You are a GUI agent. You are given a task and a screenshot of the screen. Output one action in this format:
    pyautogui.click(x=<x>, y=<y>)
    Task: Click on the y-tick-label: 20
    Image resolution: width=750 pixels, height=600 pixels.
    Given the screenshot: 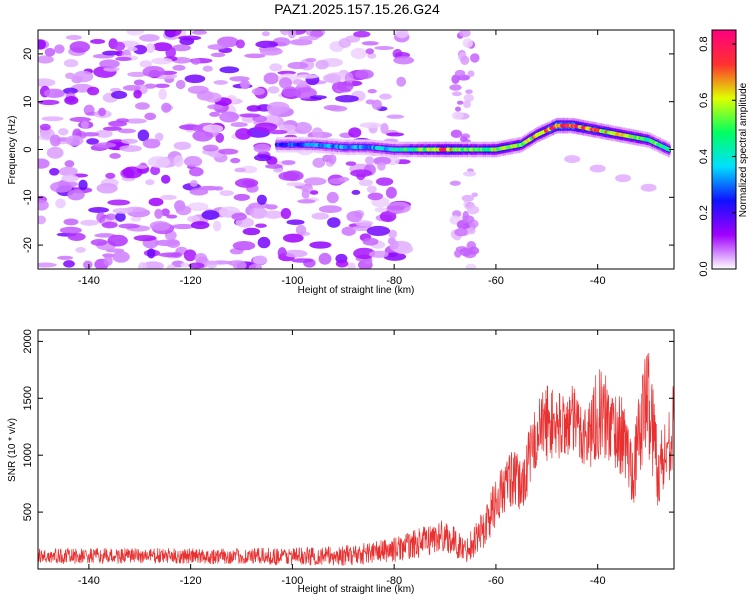 What is the action you would take?
    pyautogui.click(x=28, y=54)
    